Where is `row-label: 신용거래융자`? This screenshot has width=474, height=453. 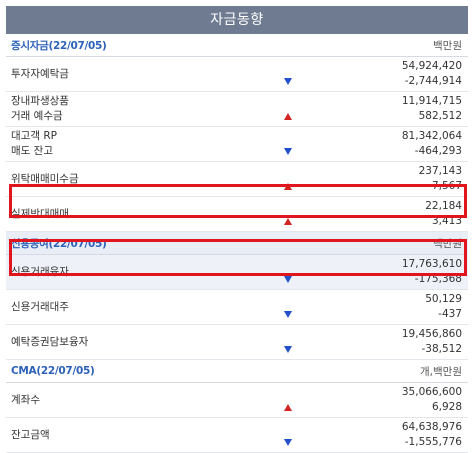 row-label: 신용거래융자 is located at coordinates (40, 271).